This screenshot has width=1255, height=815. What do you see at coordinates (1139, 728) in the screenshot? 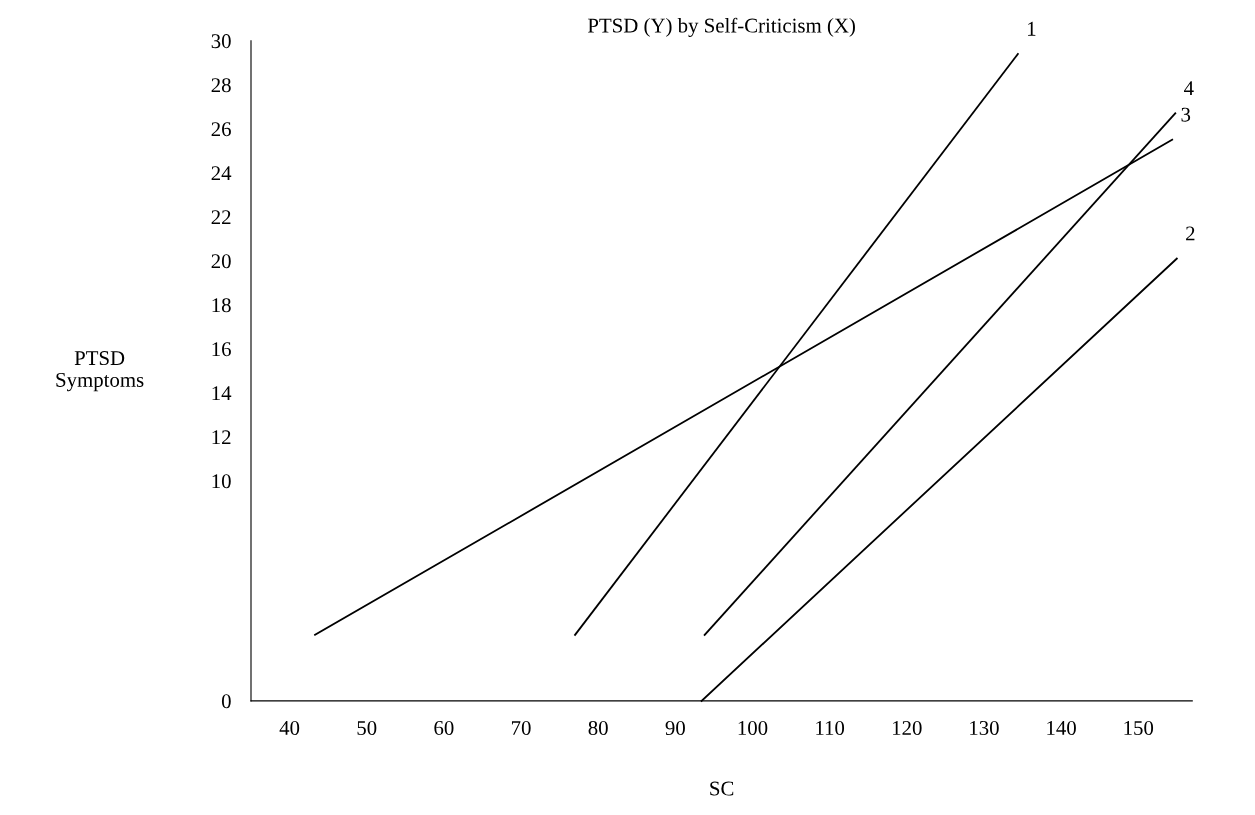
I see `x-tick-label: 150` at bounding box center [1139, 728].